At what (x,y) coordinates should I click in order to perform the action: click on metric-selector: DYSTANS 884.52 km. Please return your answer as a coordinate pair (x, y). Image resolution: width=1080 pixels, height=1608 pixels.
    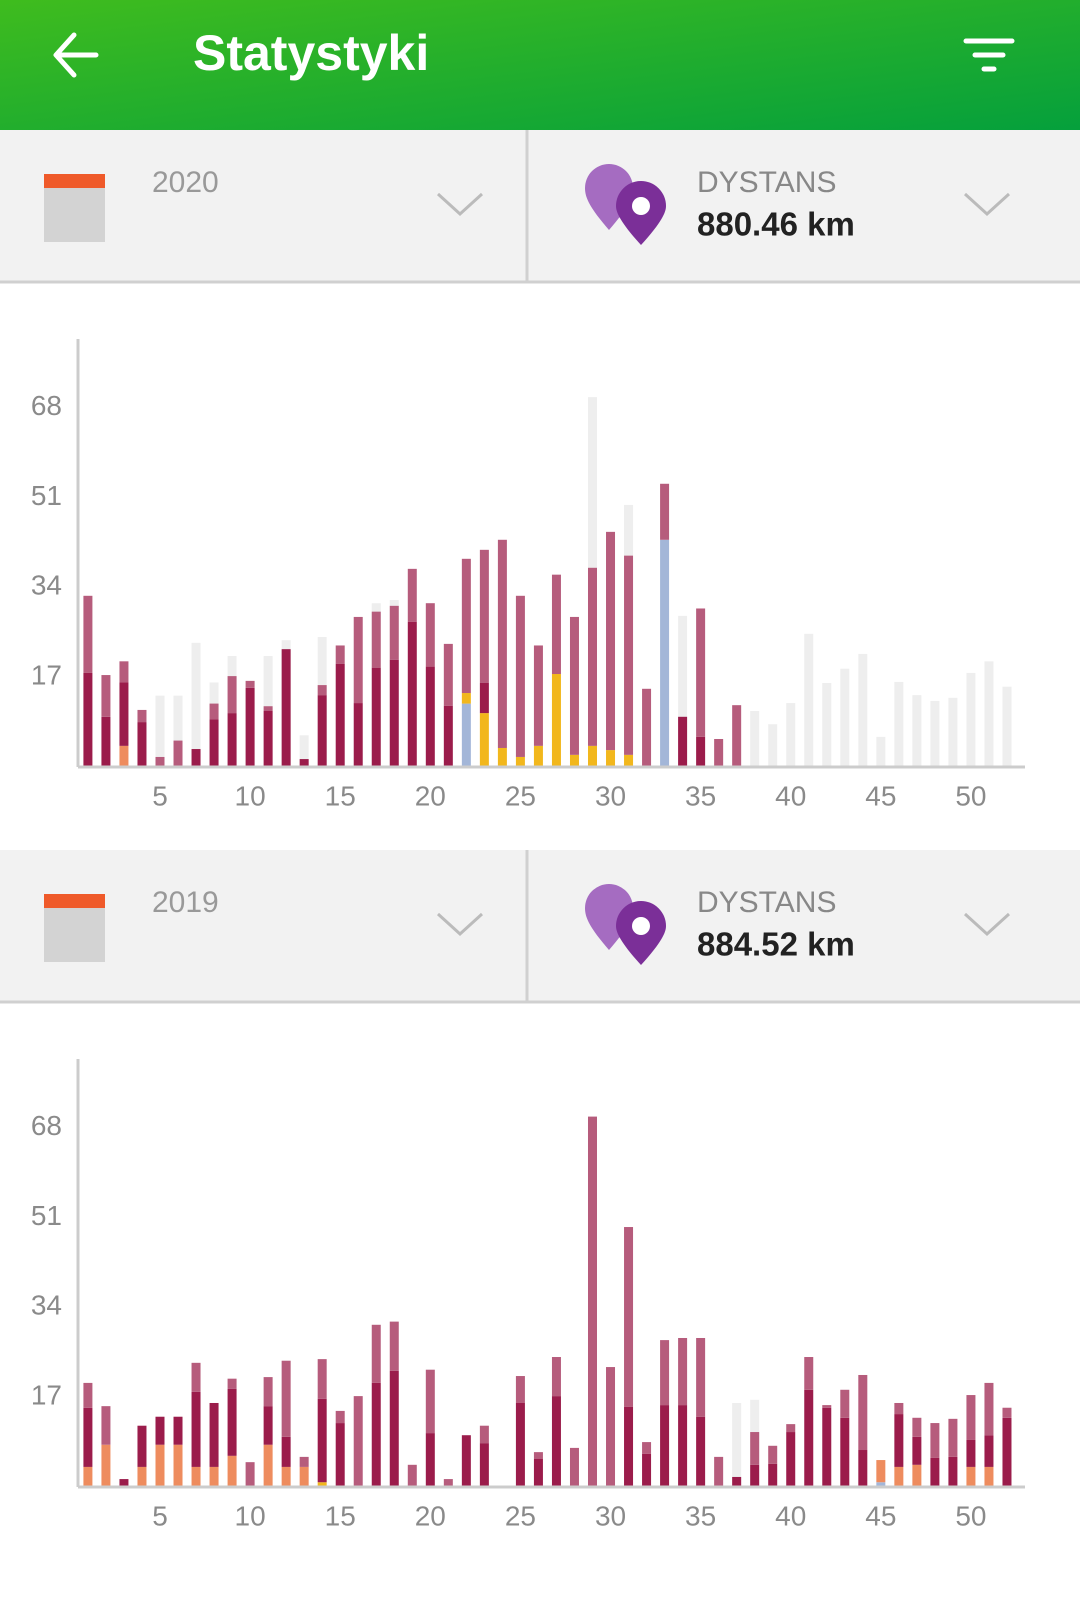
    Looking at the image, I should click on (798, 924).